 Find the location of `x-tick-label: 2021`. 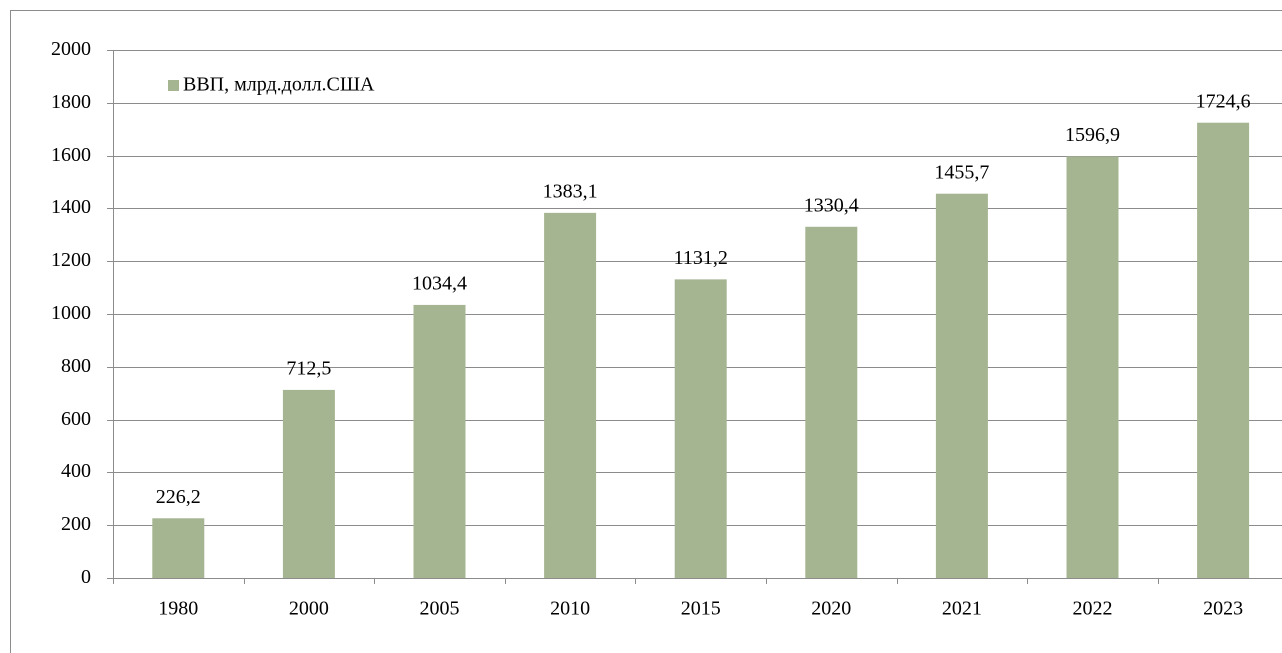

x-tick-label: 2021 is located at coordinates (962, 609).